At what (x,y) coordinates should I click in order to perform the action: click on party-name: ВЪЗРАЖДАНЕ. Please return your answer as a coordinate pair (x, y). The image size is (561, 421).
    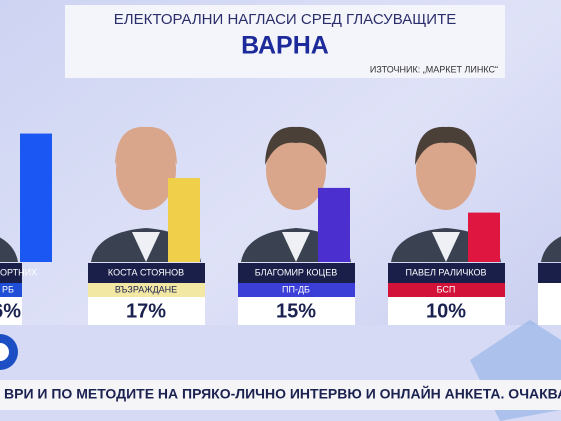
    Looking at the image, I should click on (146, 289).